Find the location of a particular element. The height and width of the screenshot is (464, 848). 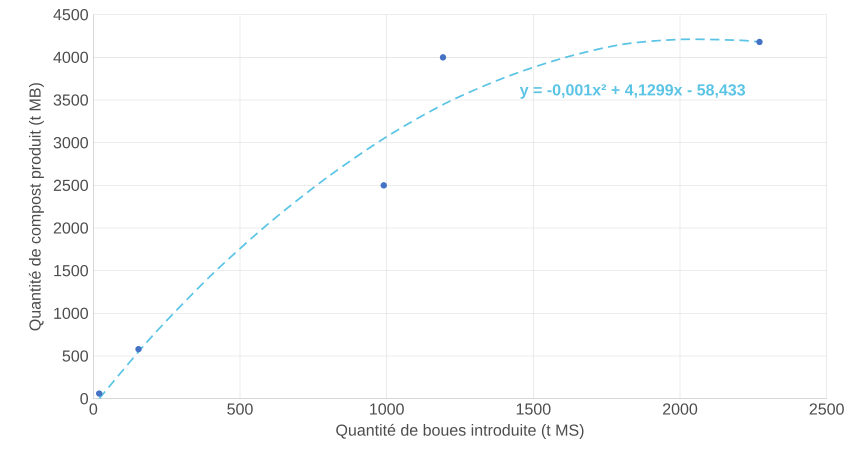

x-tick-label: 0 is located at coordinates (94, 409).